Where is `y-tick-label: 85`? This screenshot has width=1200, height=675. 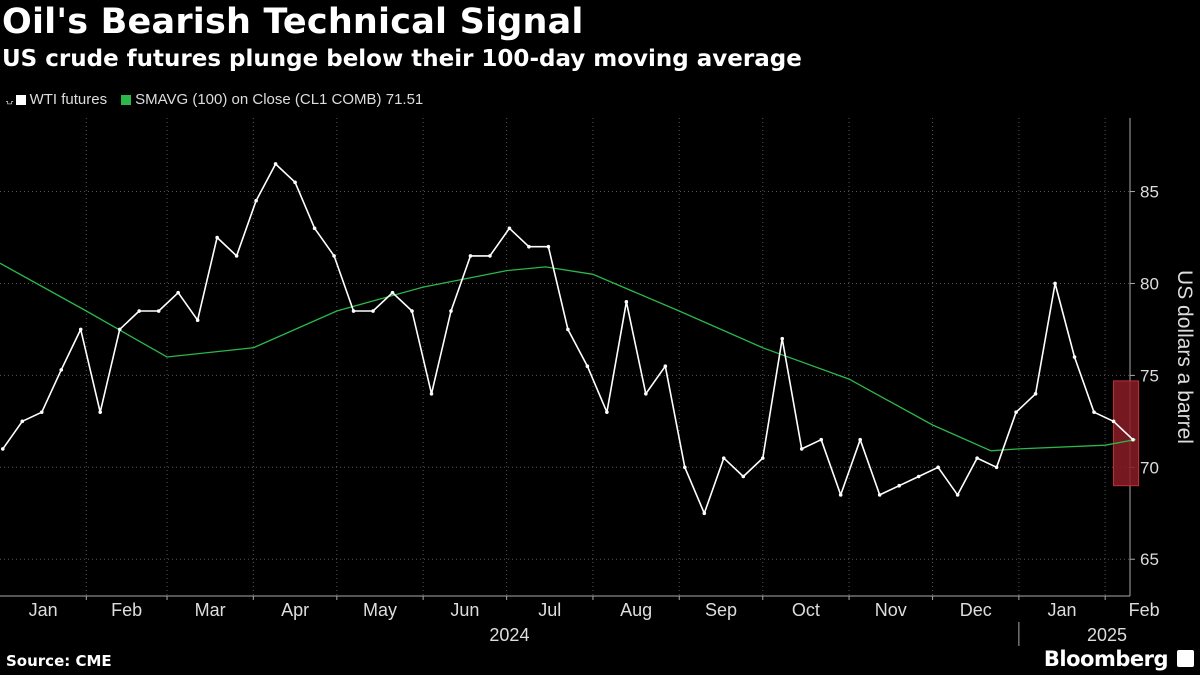 y-tick-label: 85 is located at coordinates (1149, 192).